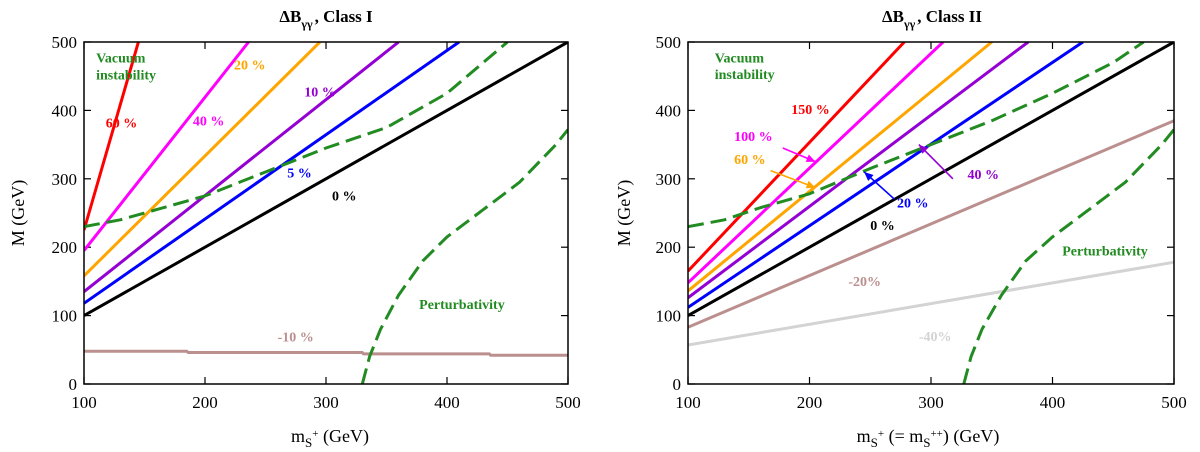 The image size is (1200, 452). I want to click on chart-title: ΔBγγ, Class II, so click(932, 19).